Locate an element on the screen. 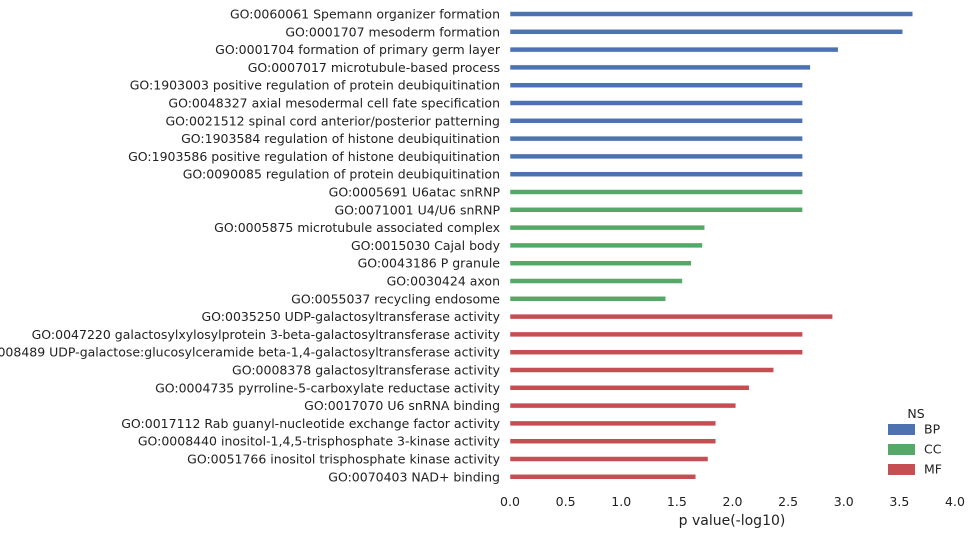  legend-title: NS is located at coordinates (915, 413).